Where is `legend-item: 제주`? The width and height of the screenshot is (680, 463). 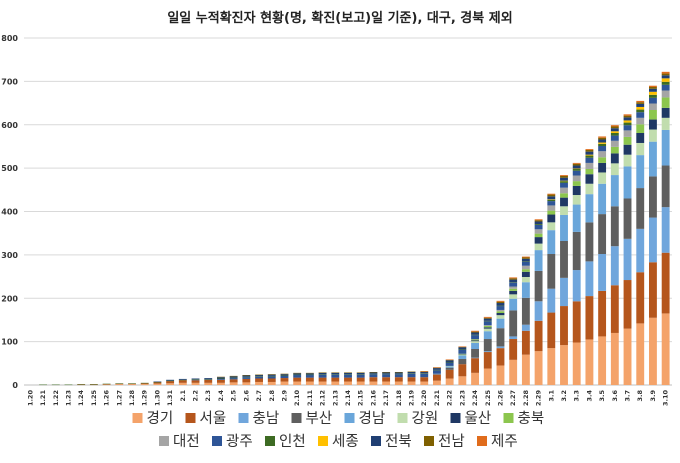
legend-item: 제주 is located at coordinates (497, 441).